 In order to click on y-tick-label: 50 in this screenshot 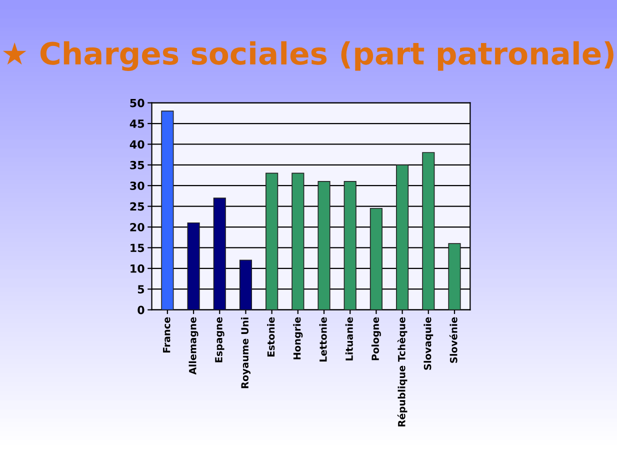, I will do `click(137, 103)`.